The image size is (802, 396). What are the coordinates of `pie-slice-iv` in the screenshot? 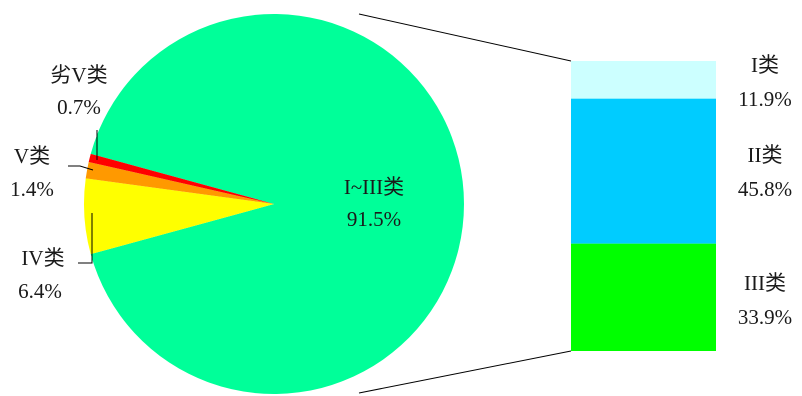 It's located at (179, 216).